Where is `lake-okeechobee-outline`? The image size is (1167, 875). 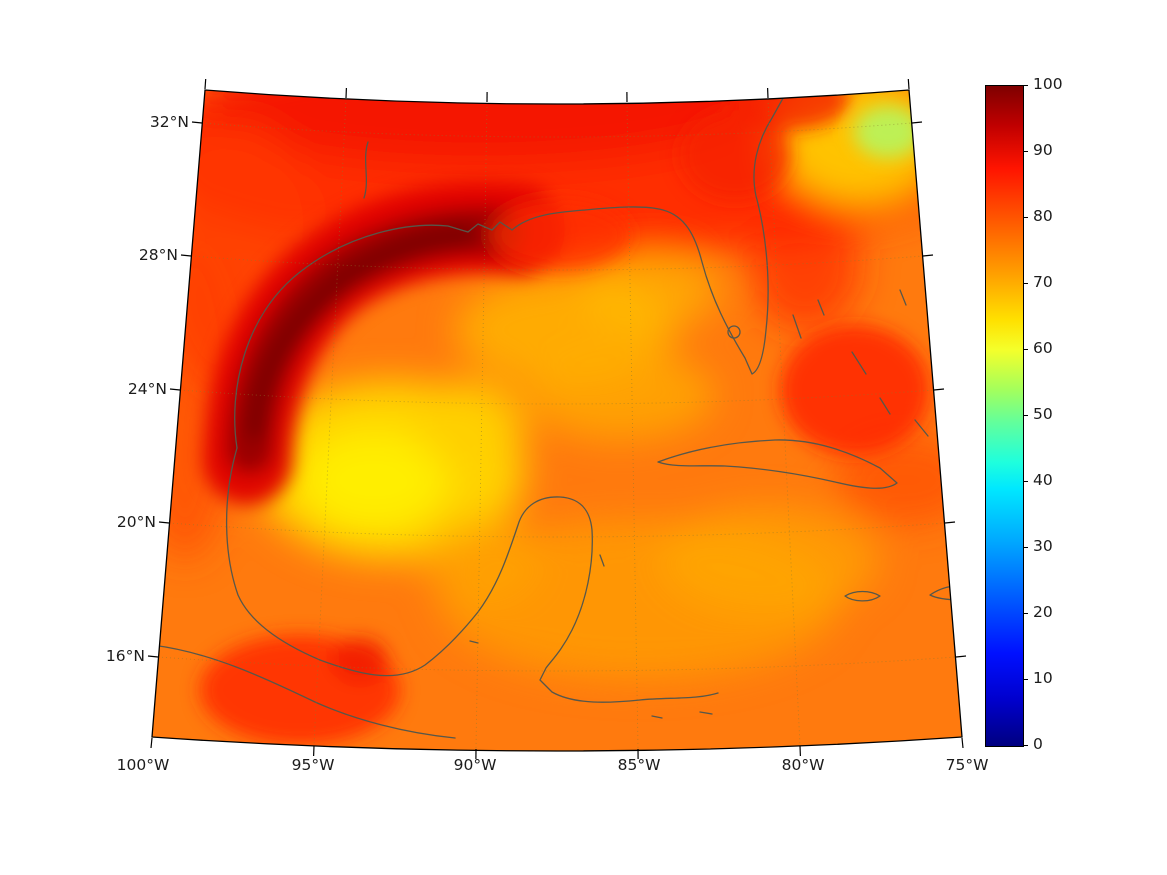 lake-okeechobee-outline is located at coordinates (734, 332).